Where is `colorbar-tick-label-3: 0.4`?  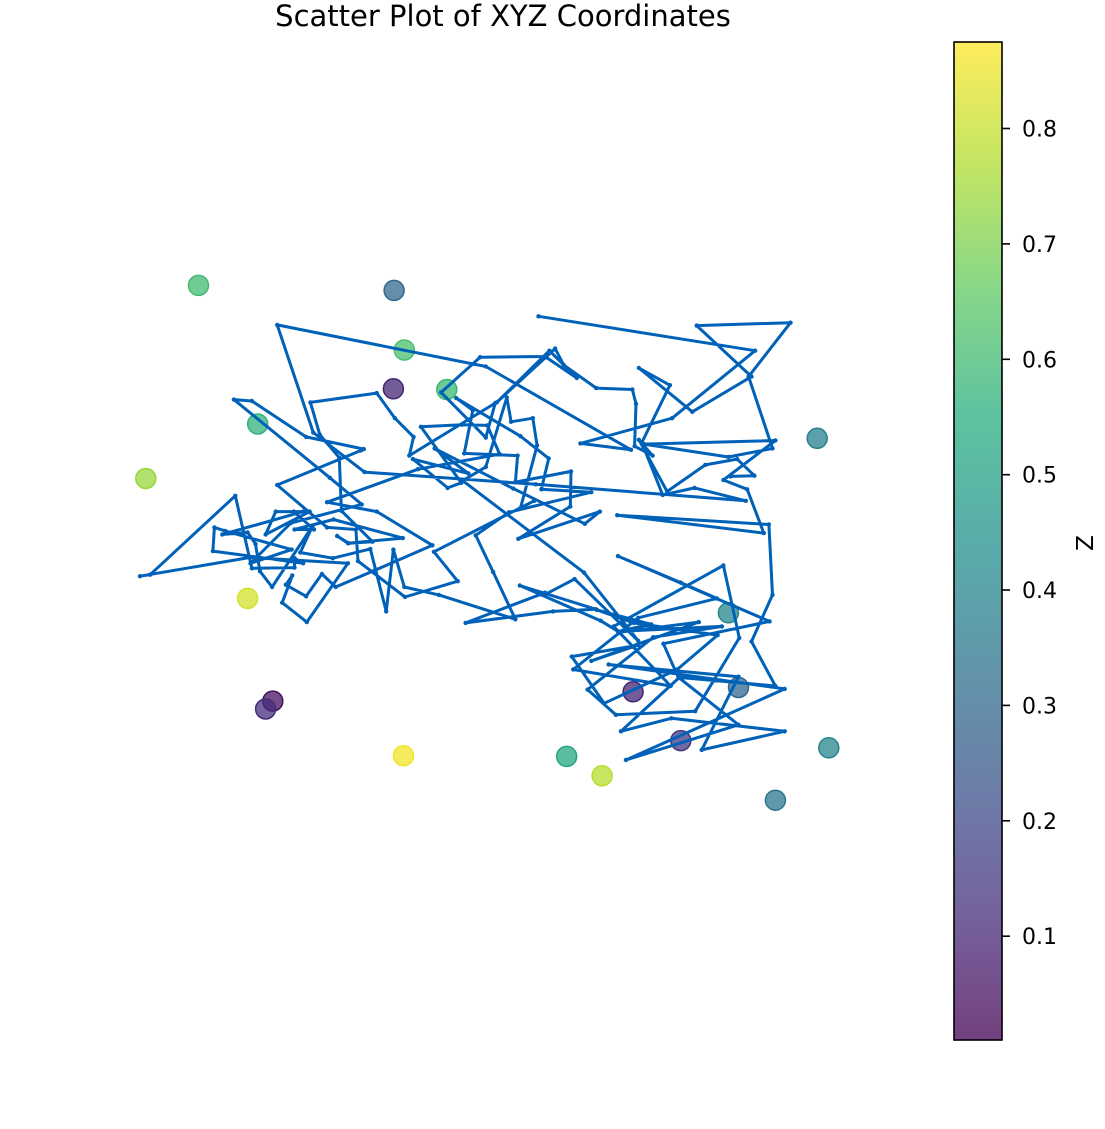
colorbar-tick-label-3: 0.4 is located at coordinates (1039, 591).